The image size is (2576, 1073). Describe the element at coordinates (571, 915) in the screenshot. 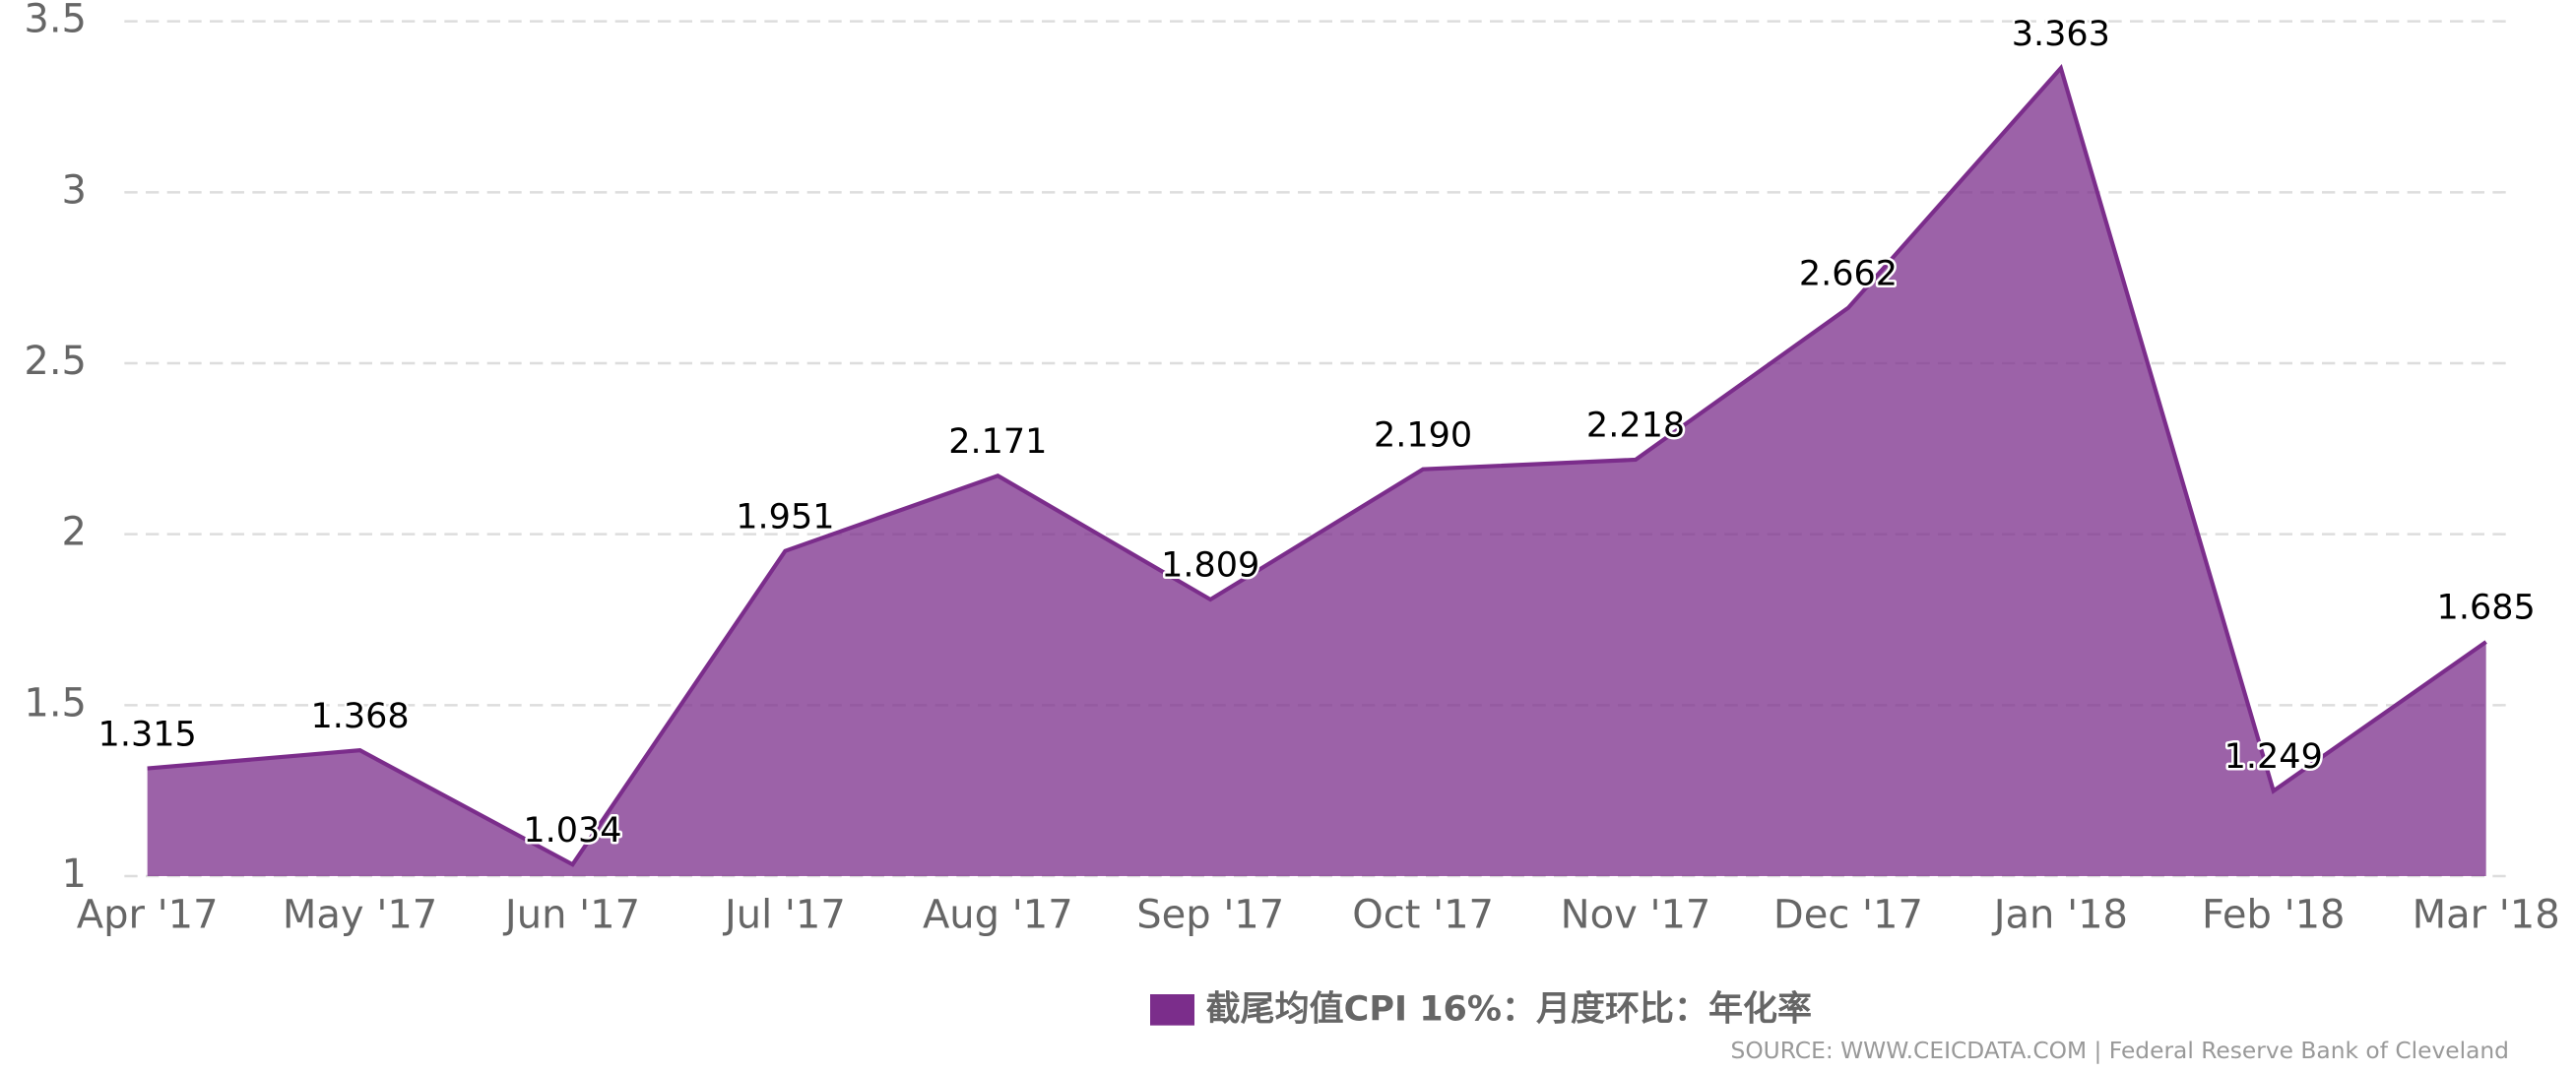

I see `x-tick-label: Jun '17` at that location.